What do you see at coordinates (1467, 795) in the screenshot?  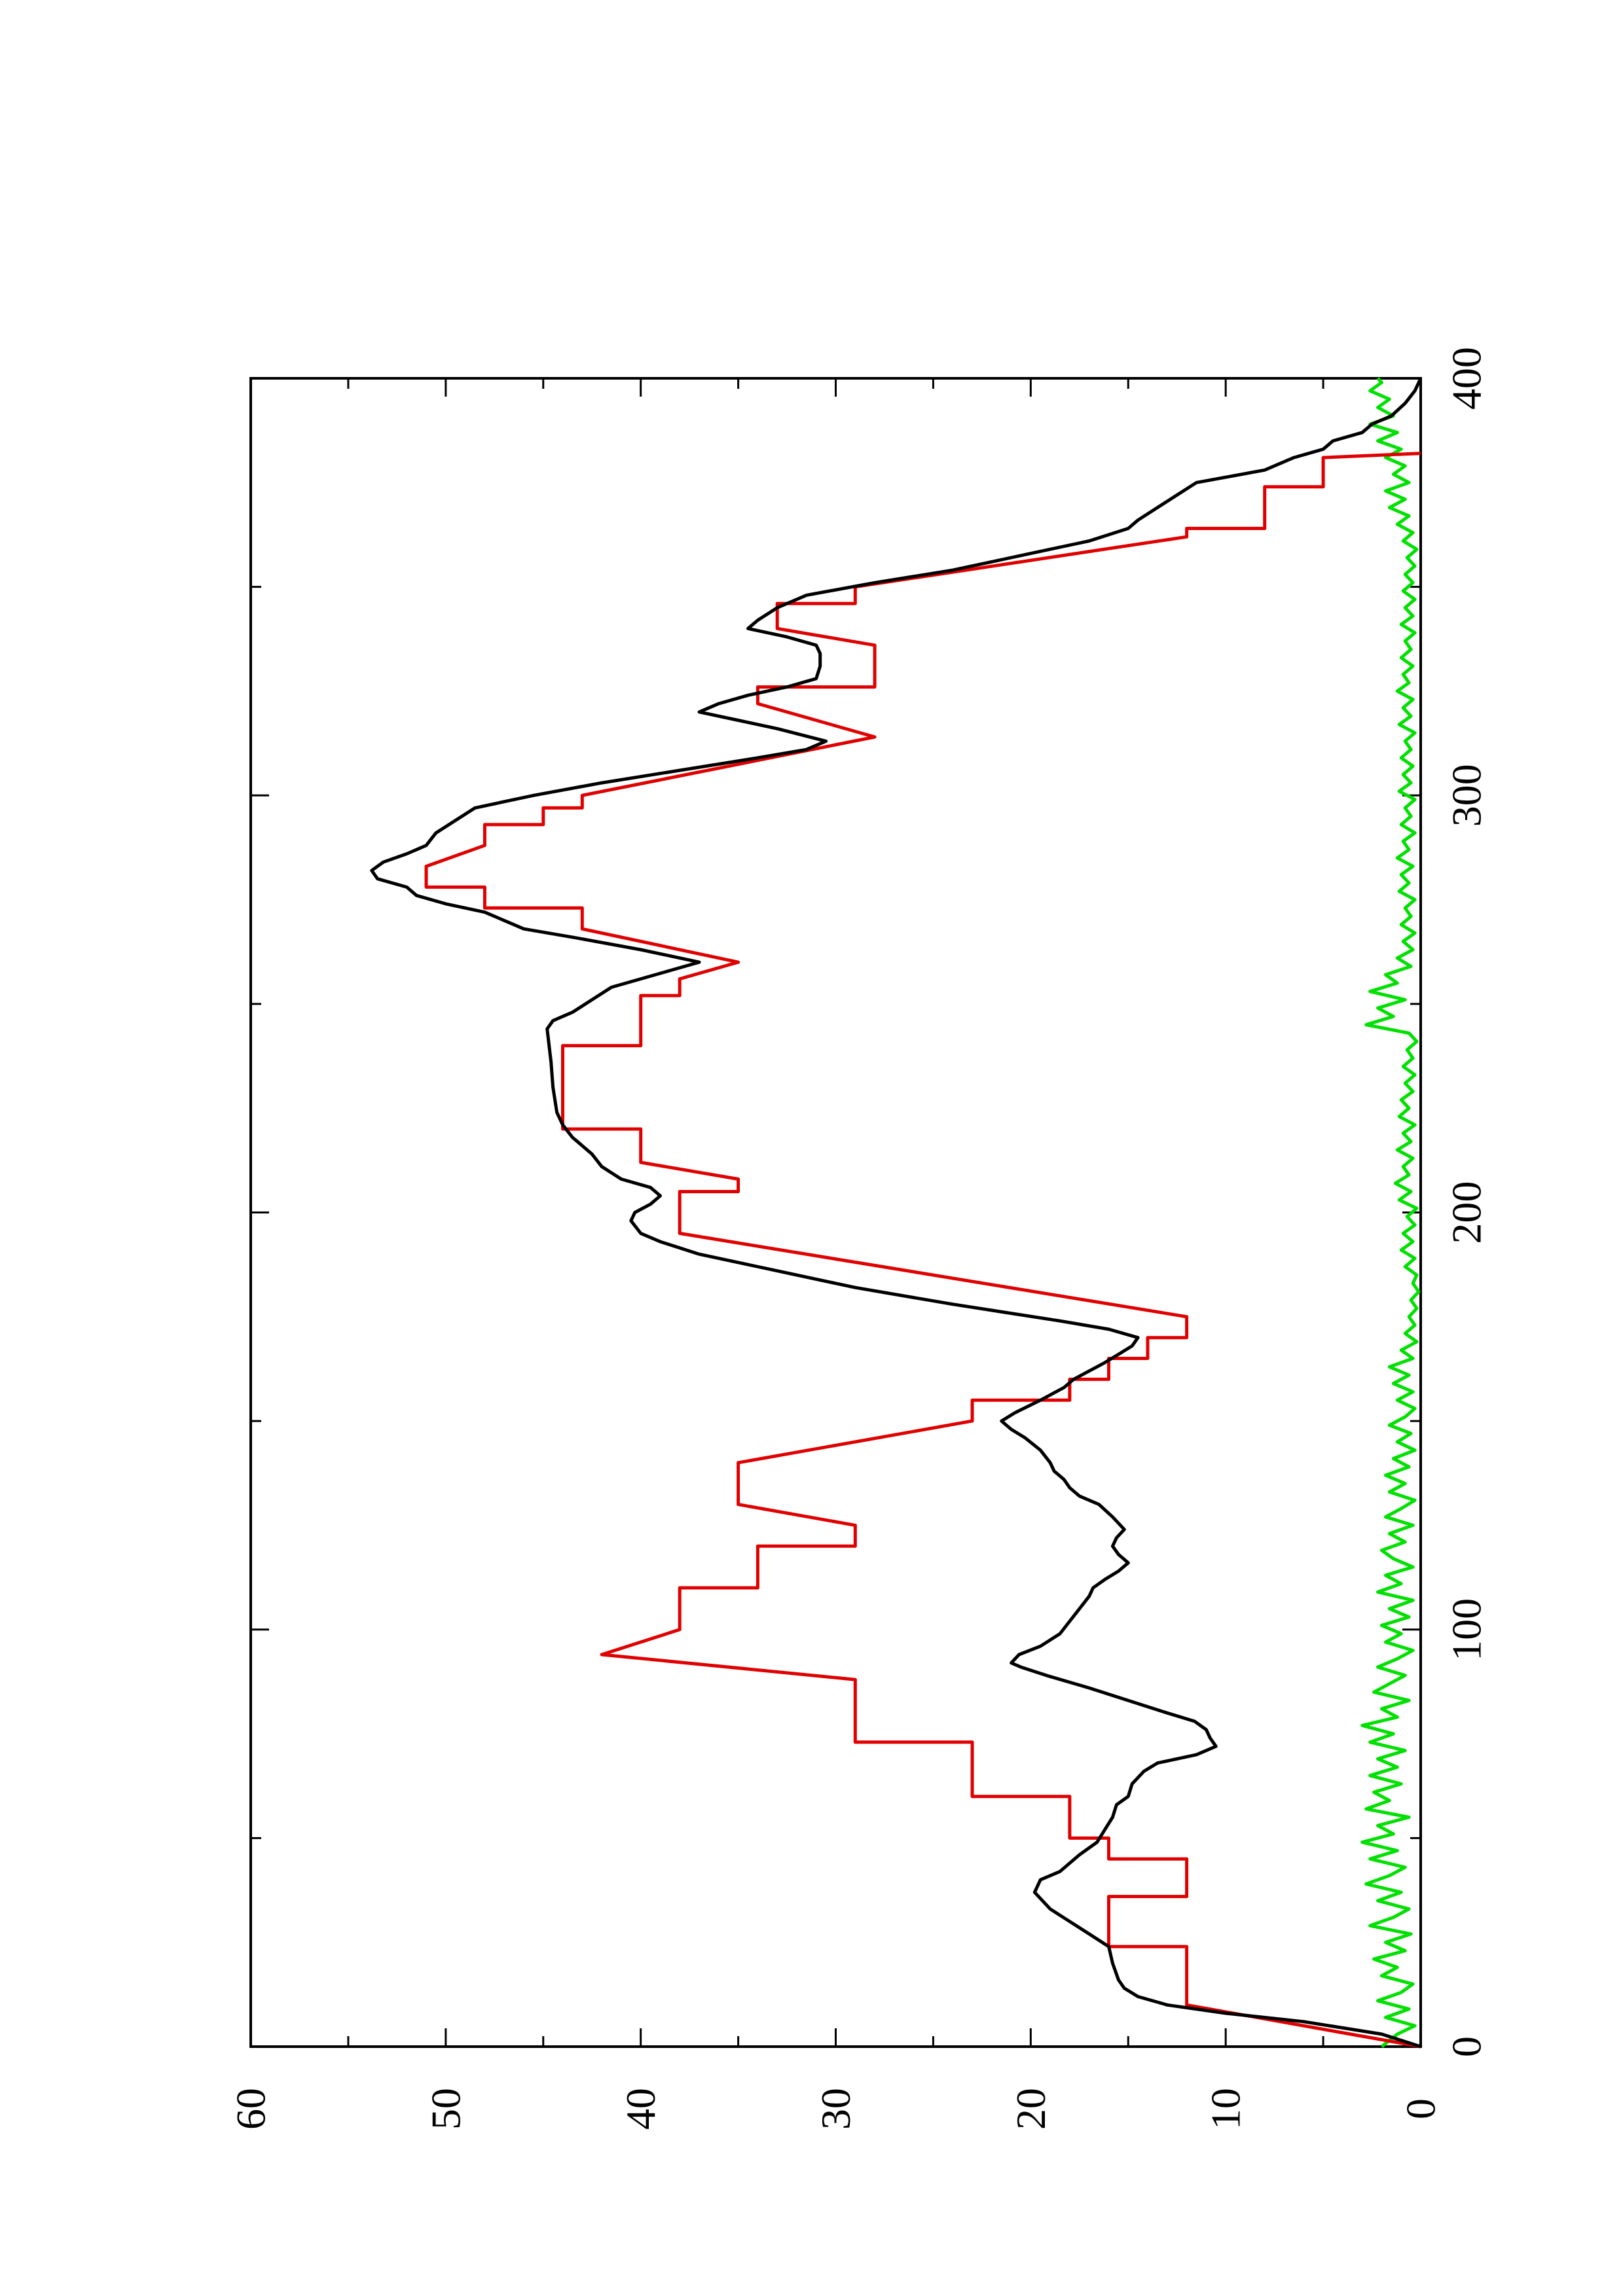 I see `x-tick-label: 300` at bounding box center [1467, 795].